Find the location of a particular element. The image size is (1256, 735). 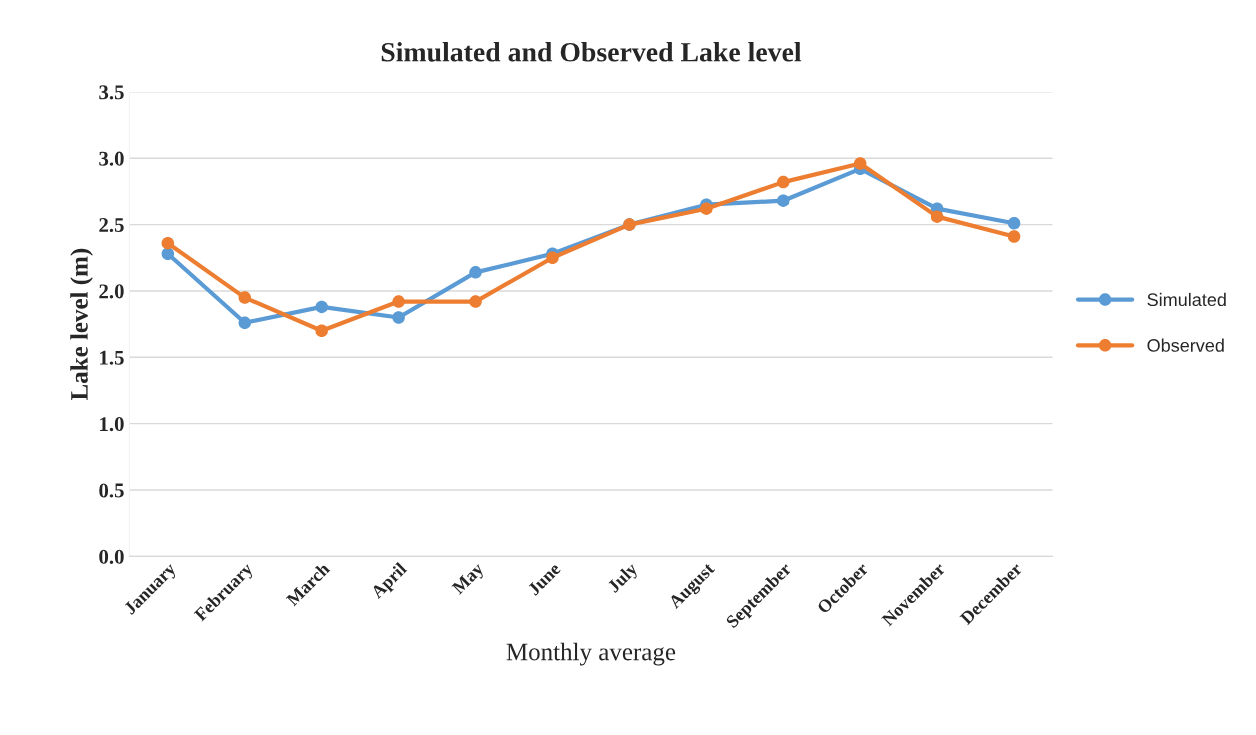

y-tick-label: 3.0 is located at coordinates (111, 158).